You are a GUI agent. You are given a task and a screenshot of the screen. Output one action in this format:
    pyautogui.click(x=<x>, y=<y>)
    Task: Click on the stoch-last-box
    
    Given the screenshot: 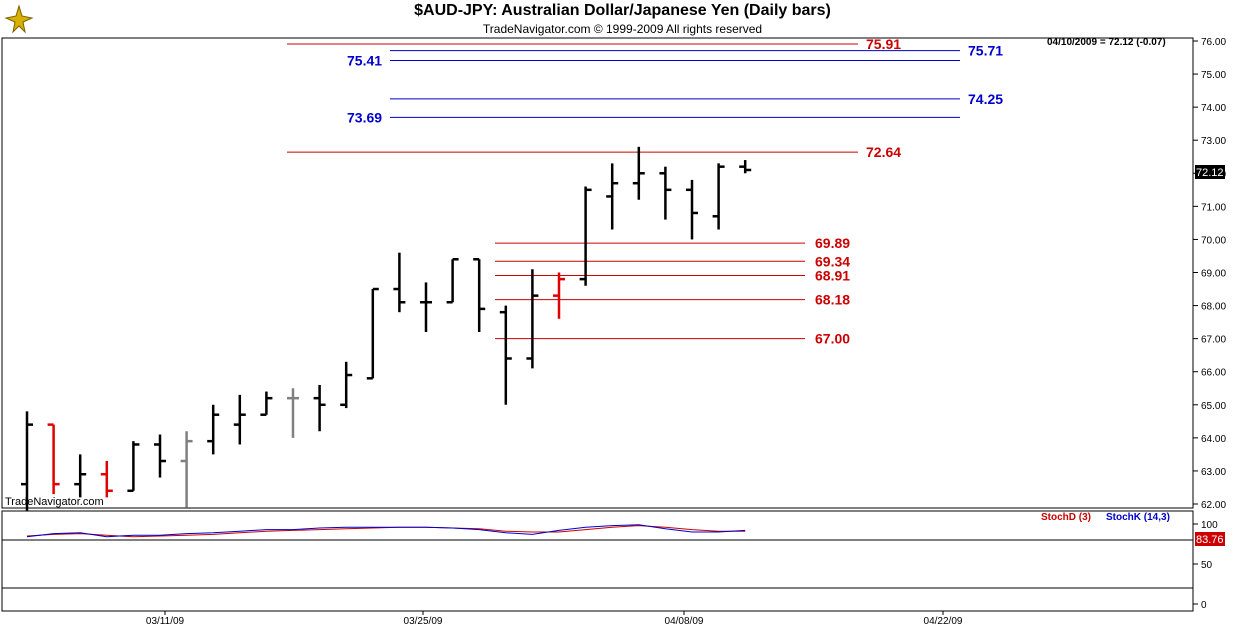 What is the action you would take?
    pyautogui.click(x=1210, y=539)
    